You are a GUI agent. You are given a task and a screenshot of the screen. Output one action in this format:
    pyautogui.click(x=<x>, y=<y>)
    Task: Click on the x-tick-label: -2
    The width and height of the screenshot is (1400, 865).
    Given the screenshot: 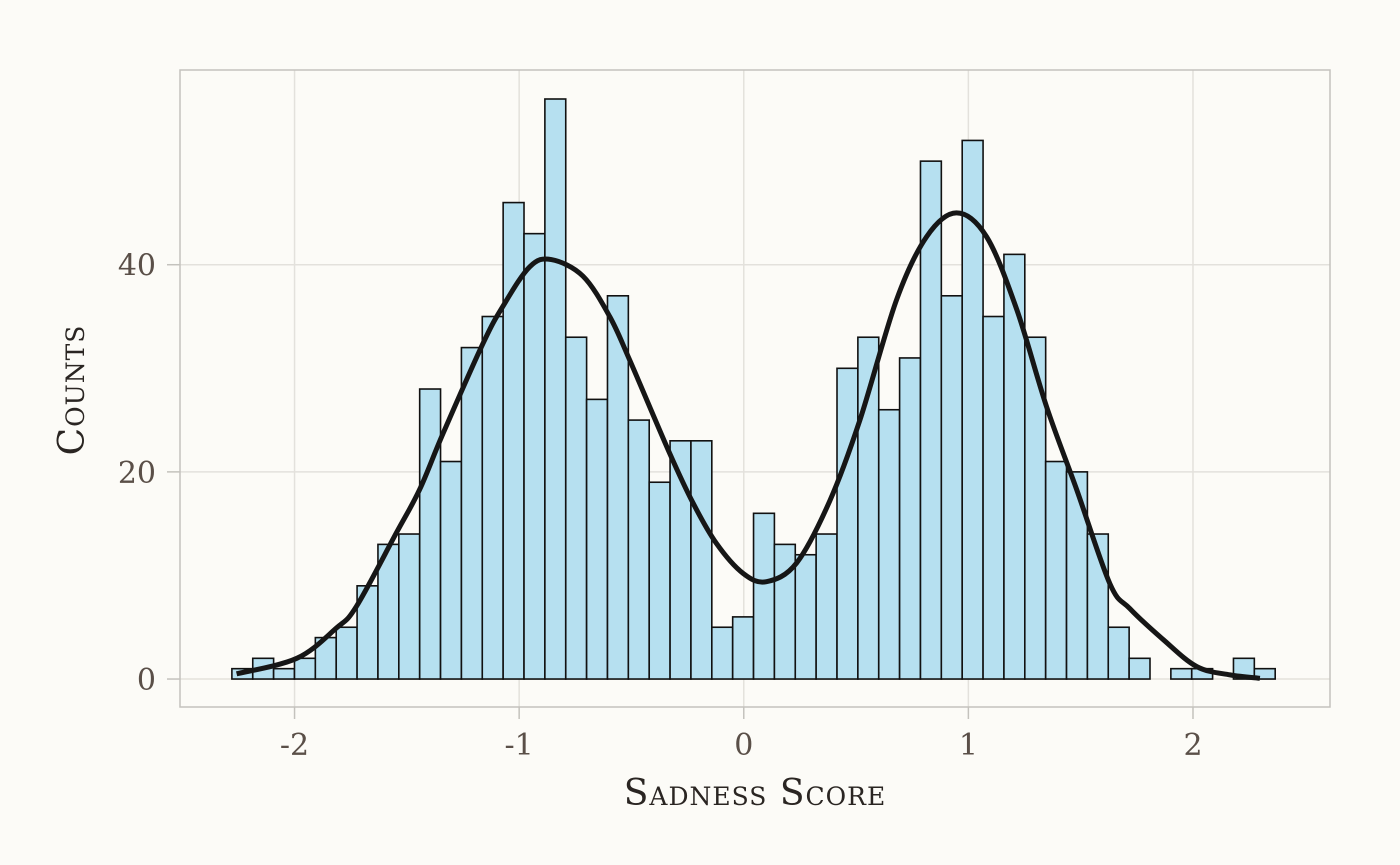 What is the action you would take?
    pyautogui.click(x=294, y=745)
    